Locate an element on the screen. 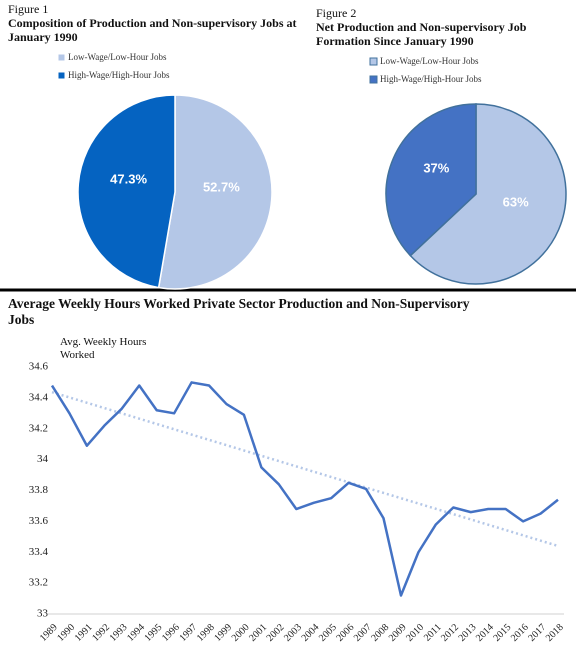 This screenshot has width=576, height=652. figure-label: Figure 1 is located at coordinates (28, 9).